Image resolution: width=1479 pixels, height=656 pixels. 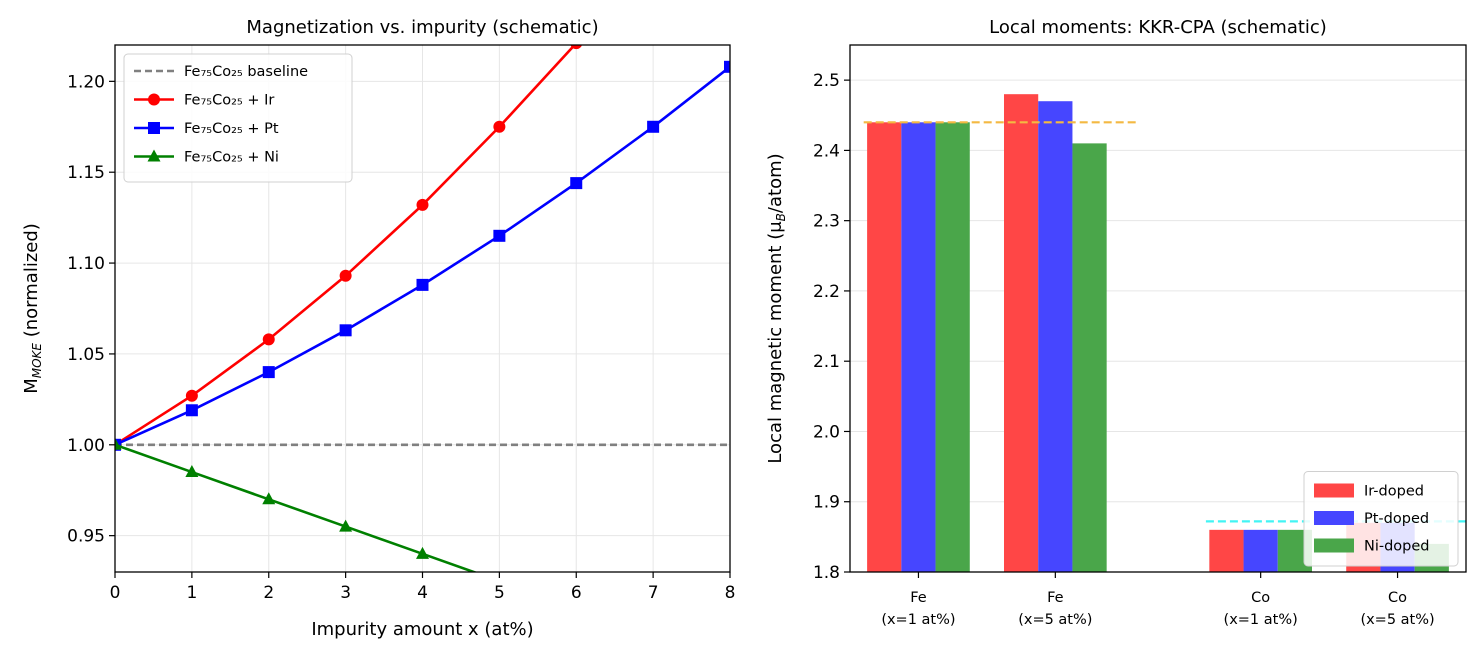 I want to click on left-x-tick-label: 6, so click(x=576, y=593).